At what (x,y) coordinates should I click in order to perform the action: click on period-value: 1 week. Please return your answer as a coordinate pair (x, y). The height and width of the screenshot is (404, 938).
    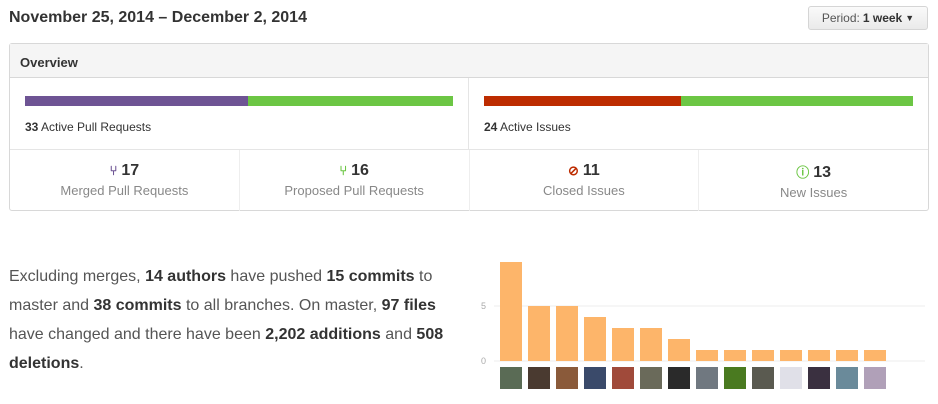
    Looking at the image, I should click on (882, 18).